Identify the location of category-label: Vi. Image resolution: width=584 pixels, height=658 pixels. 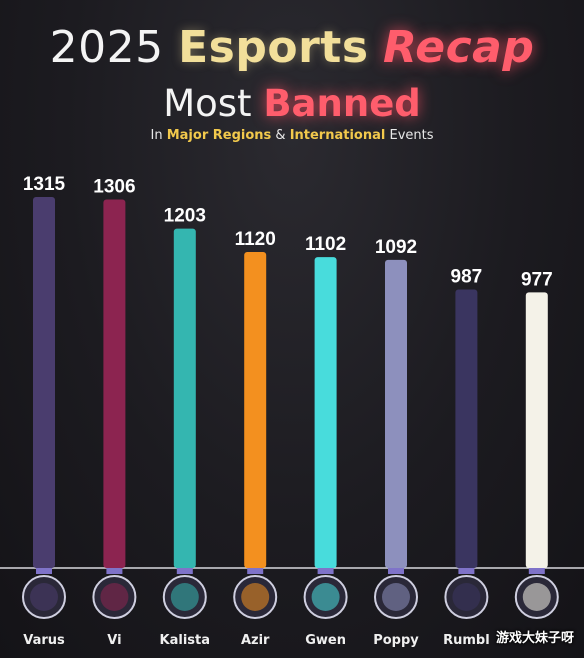
(114, 640).